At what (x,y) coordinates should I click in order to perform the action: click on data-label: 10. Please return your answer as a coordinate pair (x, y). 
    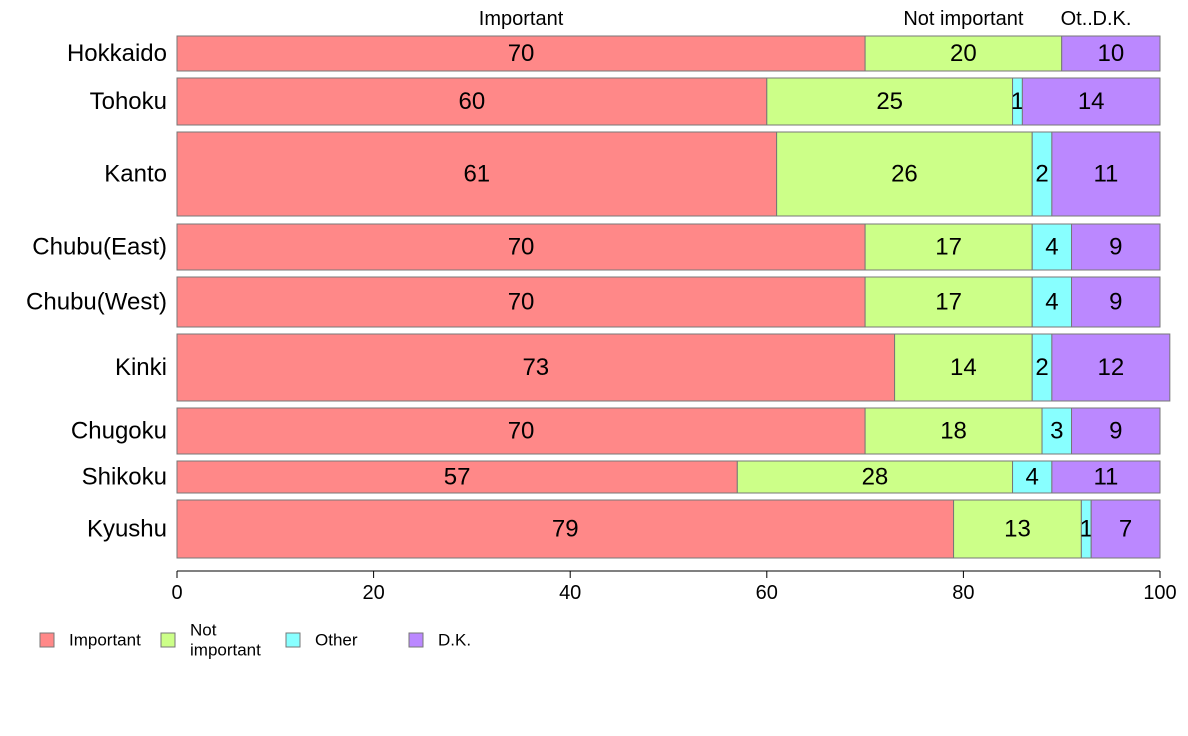
    Looking at the image, I should click on (1110, 53).